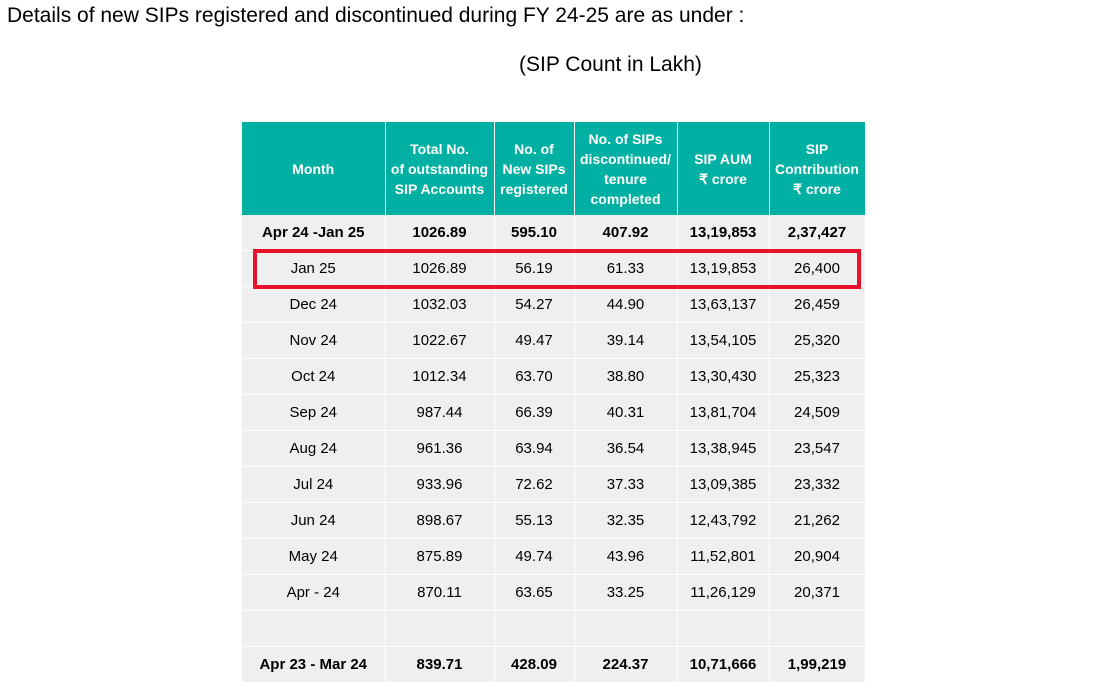  What do you see at coordinates (534, 448) in the screenshot?
I see `cell-new-sips: 63.94` at bounding box center [534, 448].